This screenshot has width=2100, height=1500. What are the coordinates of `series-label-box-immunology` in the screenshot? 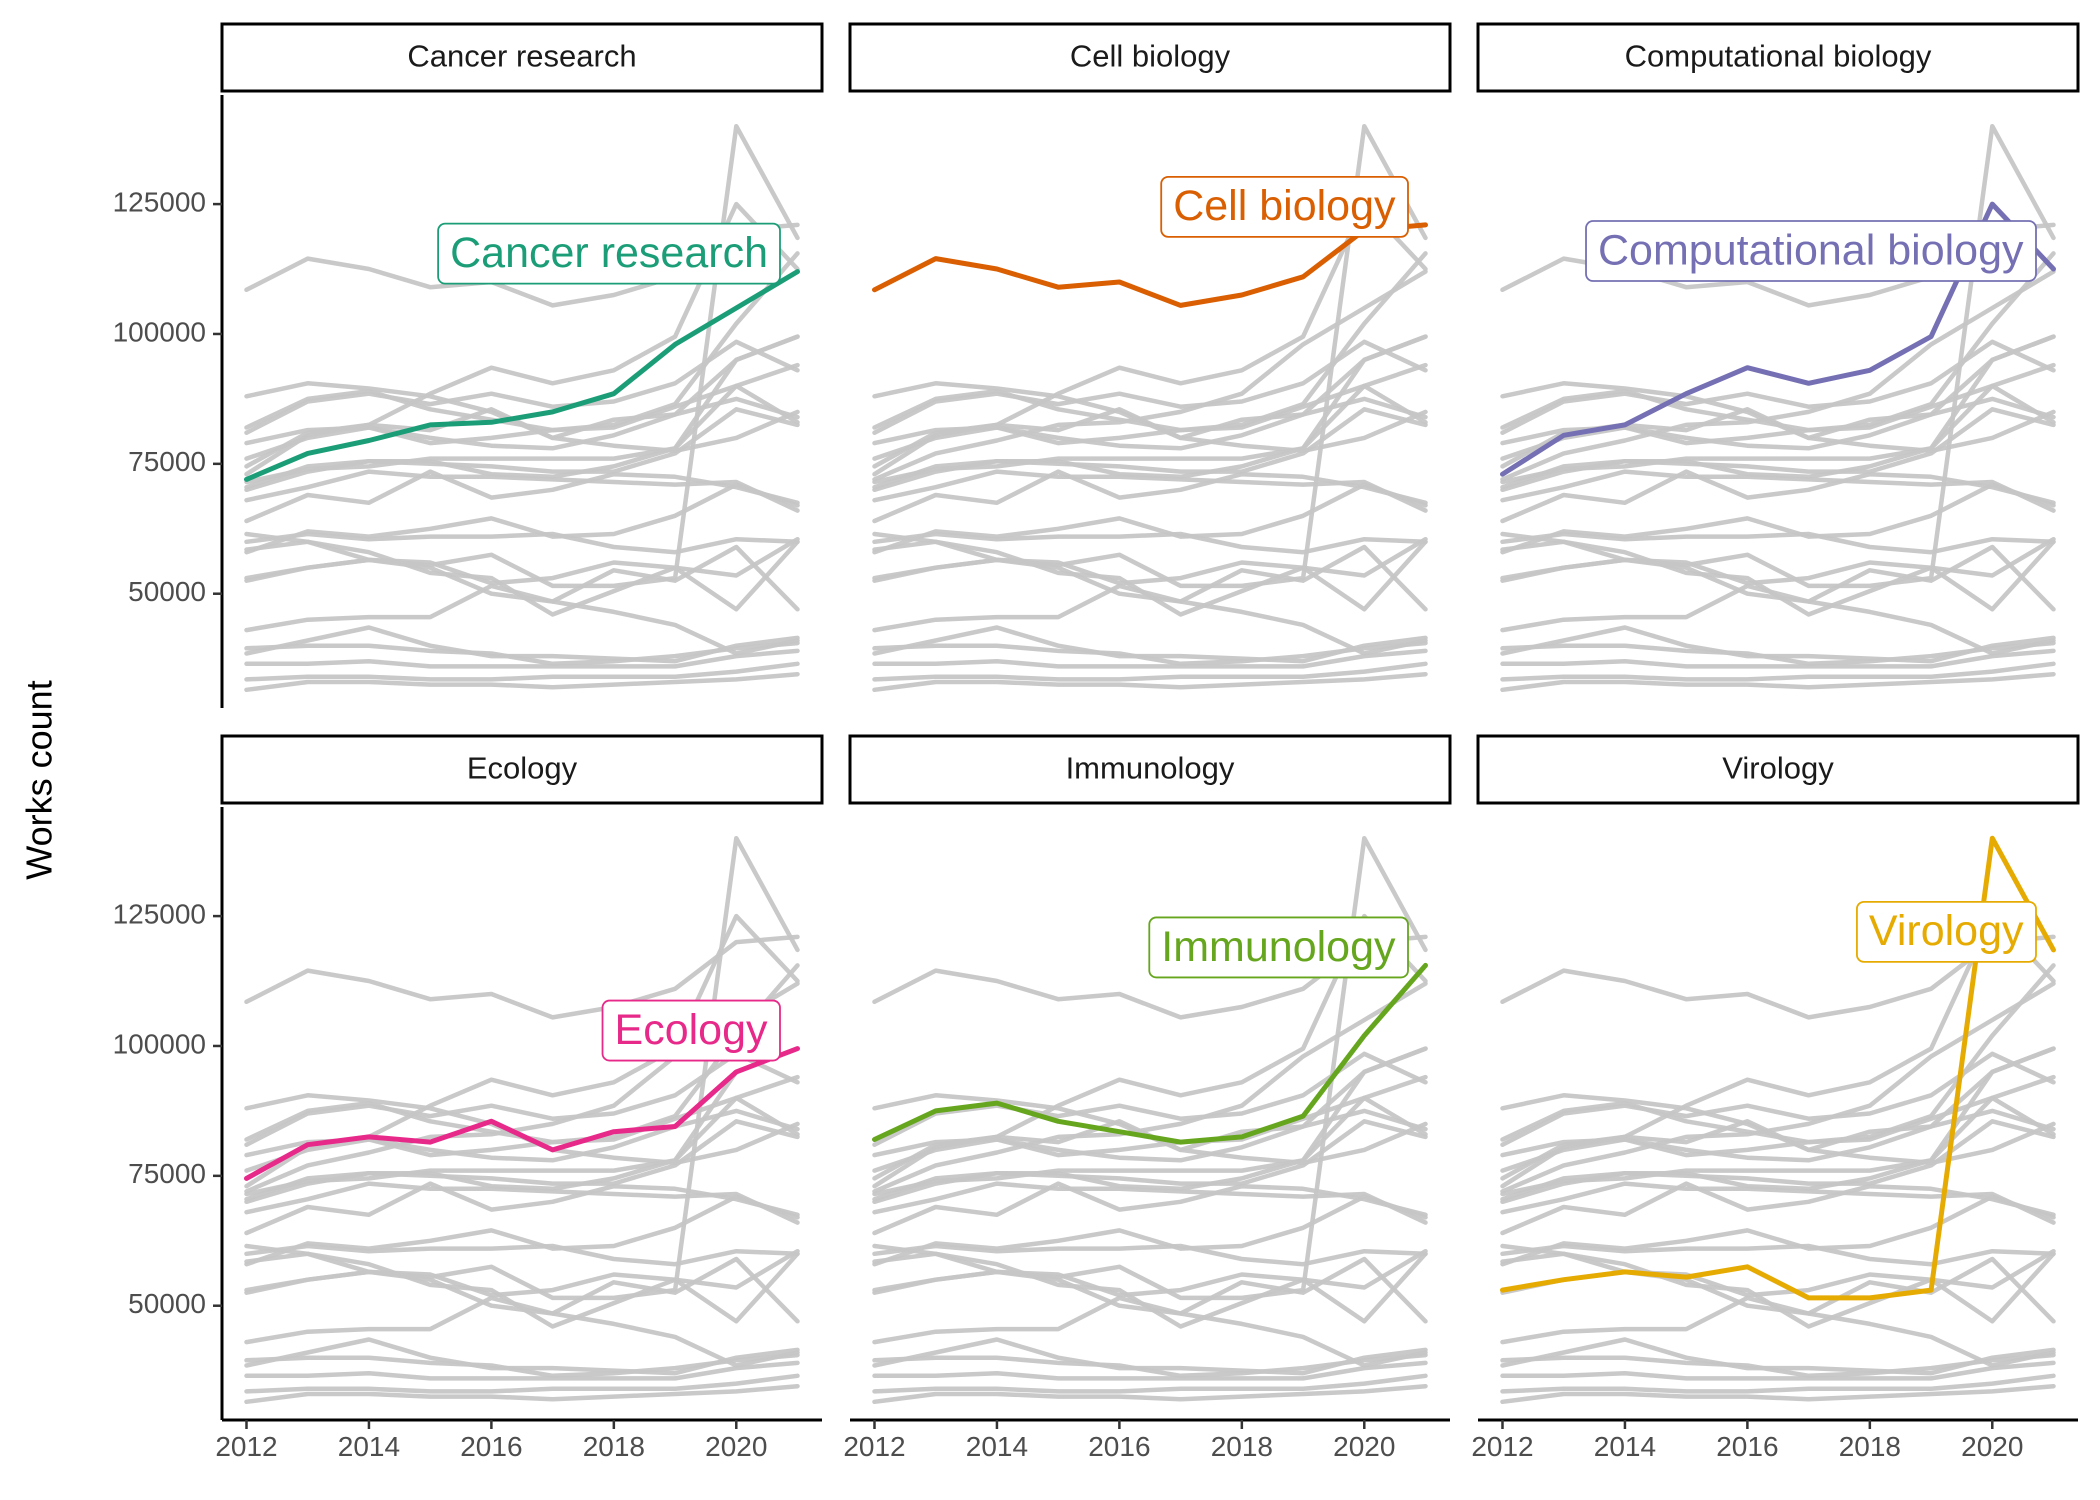 It's located at (1278, 947).